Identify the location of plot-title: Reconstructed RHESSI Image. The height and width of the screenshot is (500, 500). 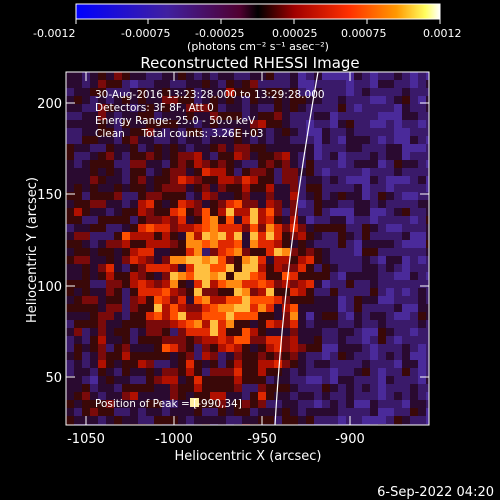
(249, 63).